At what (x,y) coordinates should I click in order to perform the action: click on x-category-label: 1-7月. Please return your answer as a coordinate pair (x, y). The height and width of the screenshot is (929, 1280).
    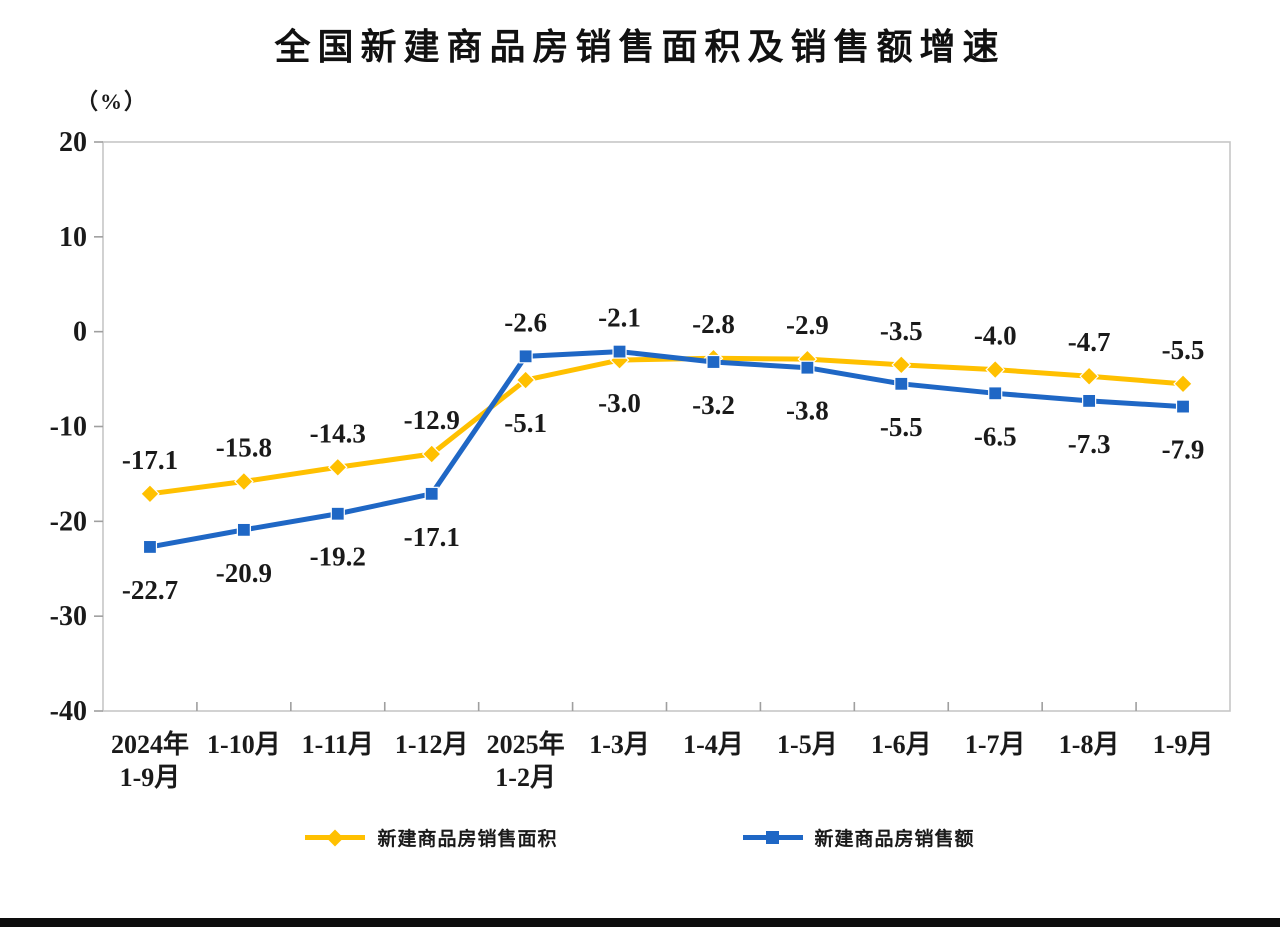
    Looking at the image, I should click on (995, 744).